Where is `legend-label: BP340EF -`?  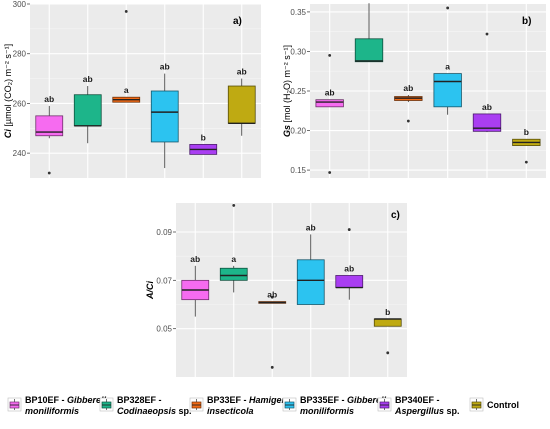
legend-label: BP340EF - is located at coordinates (417, 400).